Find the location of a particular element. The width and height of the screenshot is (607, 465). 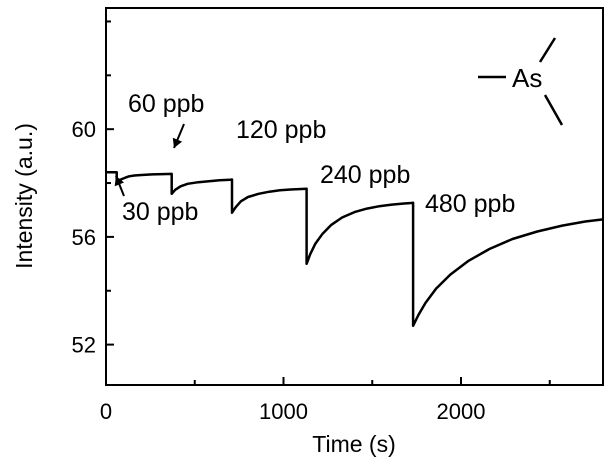

y-axis-label: Intensity (a.u.) is located at coordinates (24, 196).